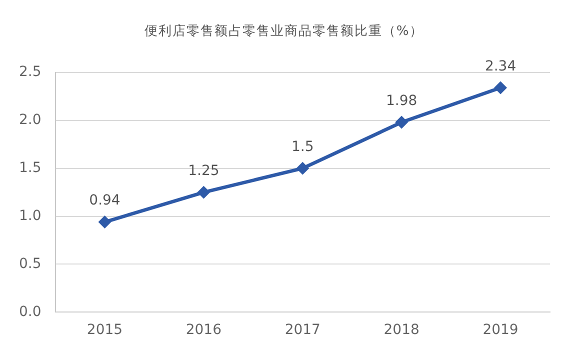 The height and width of the screenshot is (349, 568). Describe the element at coordinates (500, 66) in the screenshot. I see `data-label: 2.34` at that location.